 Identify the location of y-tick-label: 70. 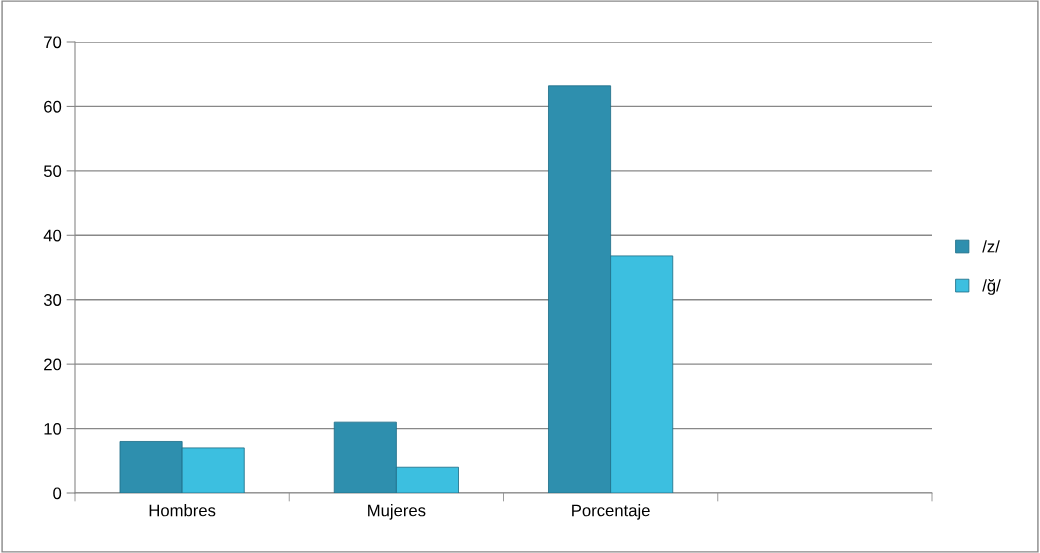
(53, 42).